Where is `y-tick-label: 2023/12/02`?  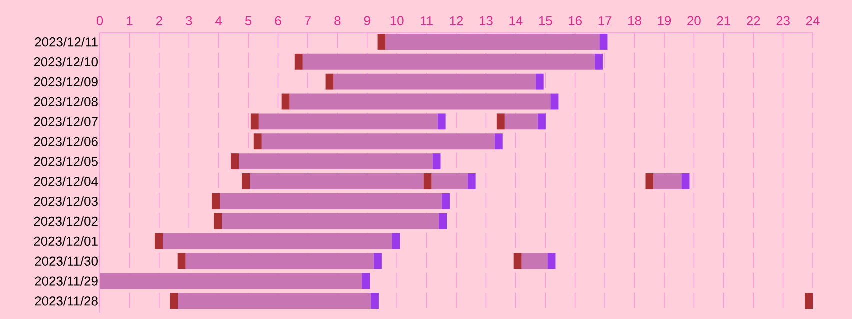
y-tick-label: 2023/12/02 is located at coordinates (66, 221).